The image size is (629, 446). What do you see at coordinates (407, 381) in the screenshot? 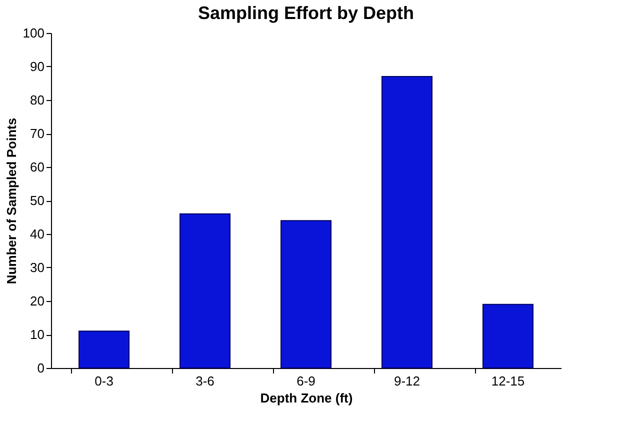
I see `x-tick-label: 9-12` at bounding box center [407, 381].